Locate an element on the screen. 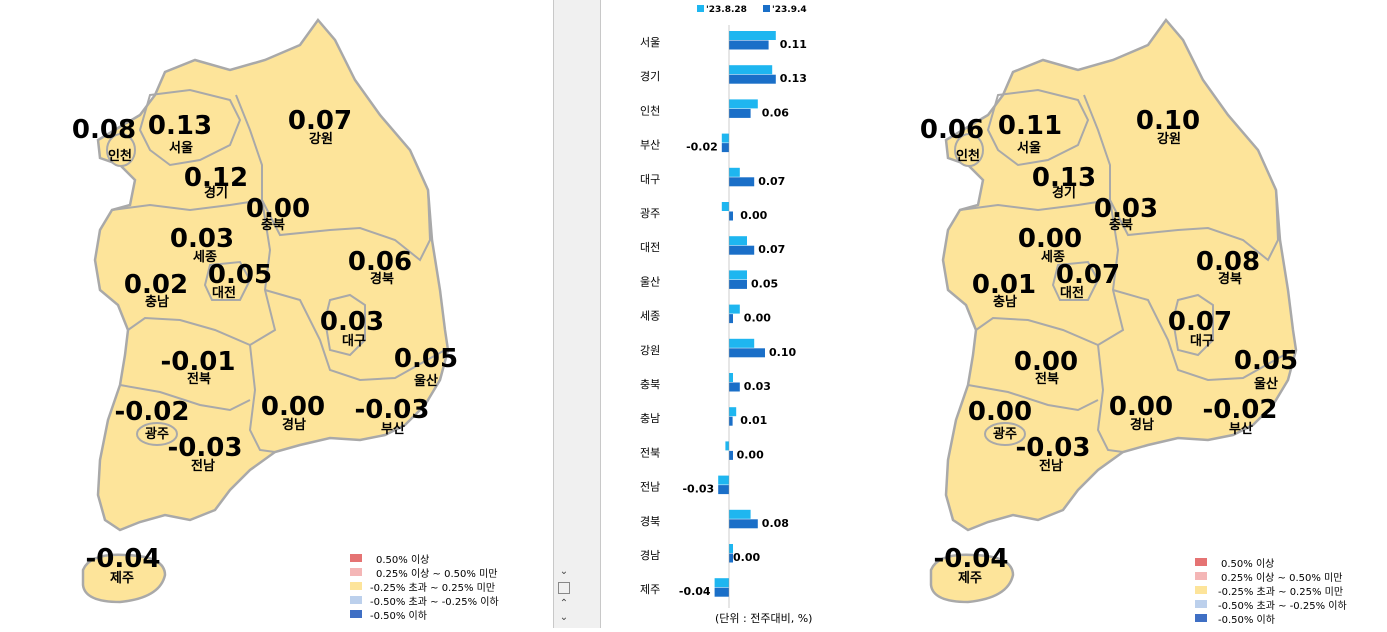 The width and height of the screenshot is (1387, 632). region-name: 대전 is located at coordinates (1072, 293).